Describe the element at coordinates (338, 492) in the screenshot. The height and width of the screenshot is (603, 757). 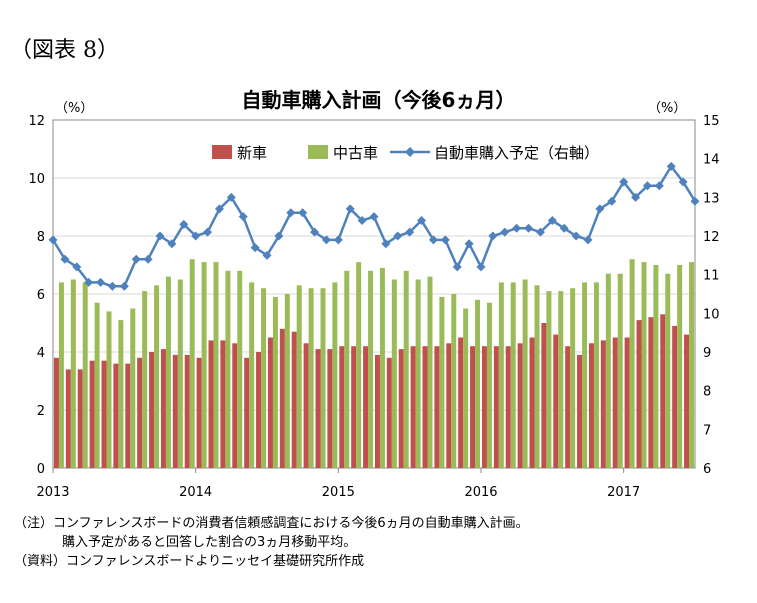
I see `x-axis-tick-label: 2015` at that location.